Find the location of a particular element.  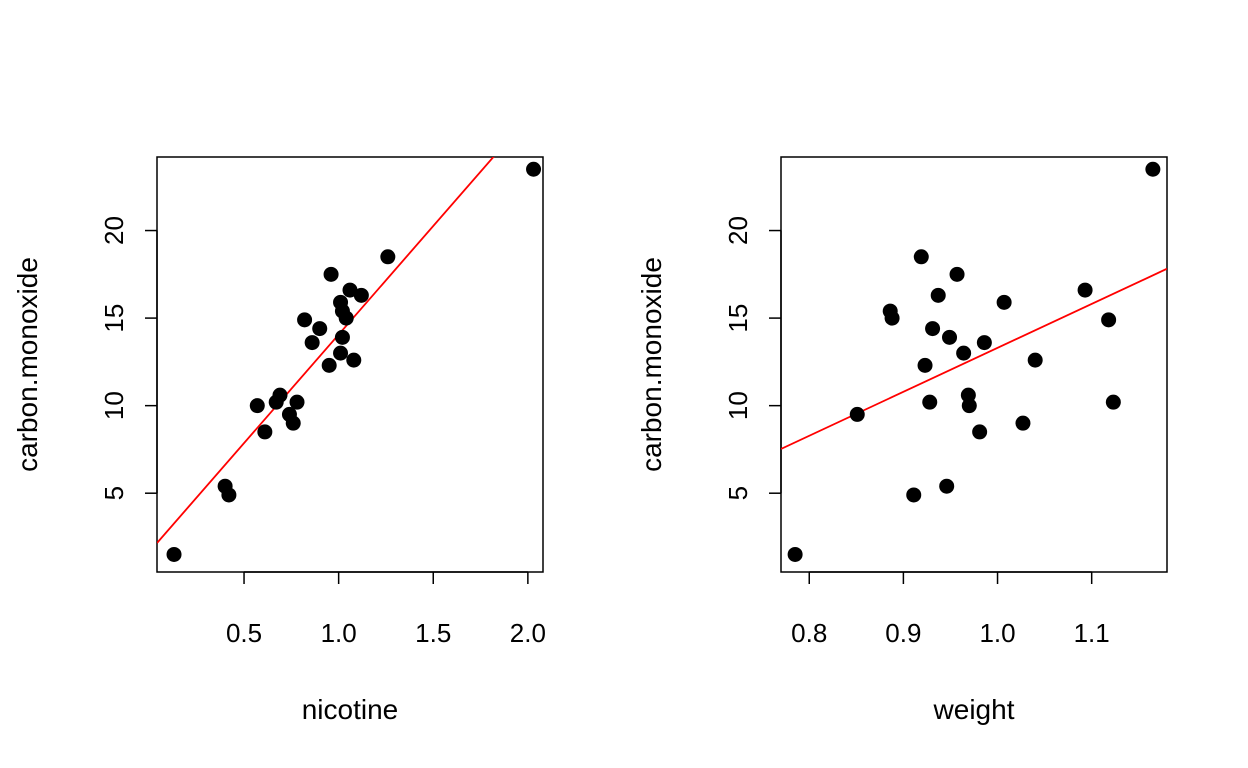

x-tick-label: 1.5 is located at coordinates (433, 633).